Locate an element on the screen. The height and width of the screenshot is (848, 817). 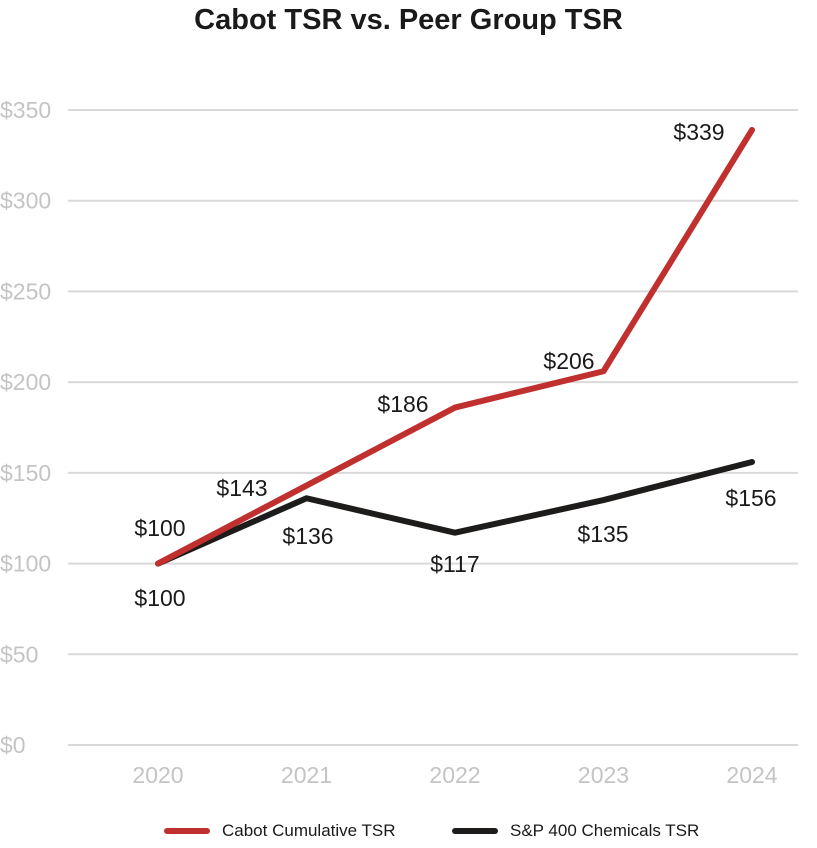
legend-label-sp400: S&P 400 Chemicals TSR is located at coordinates (605, 830).